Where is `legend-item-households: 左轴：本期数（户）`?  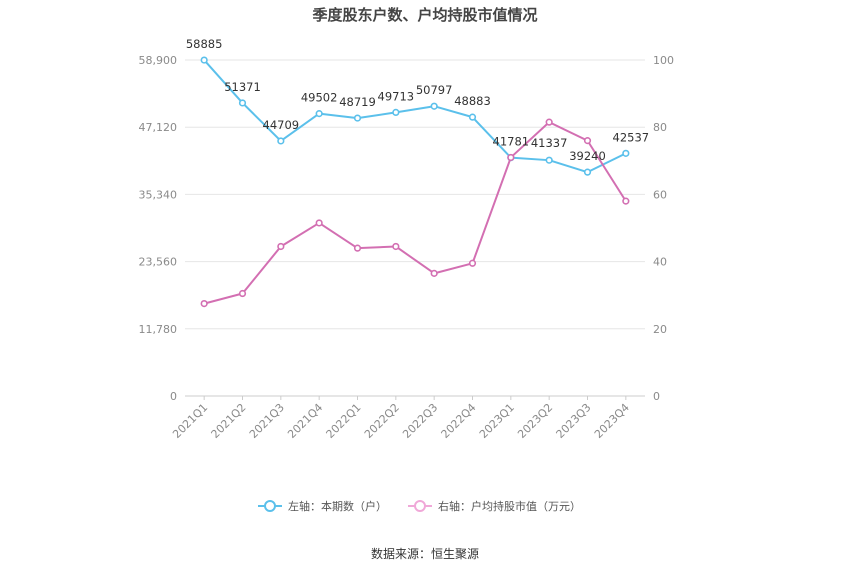 legend-item-households: 左轴：本期数（户） is located at coordinates (322, 506).